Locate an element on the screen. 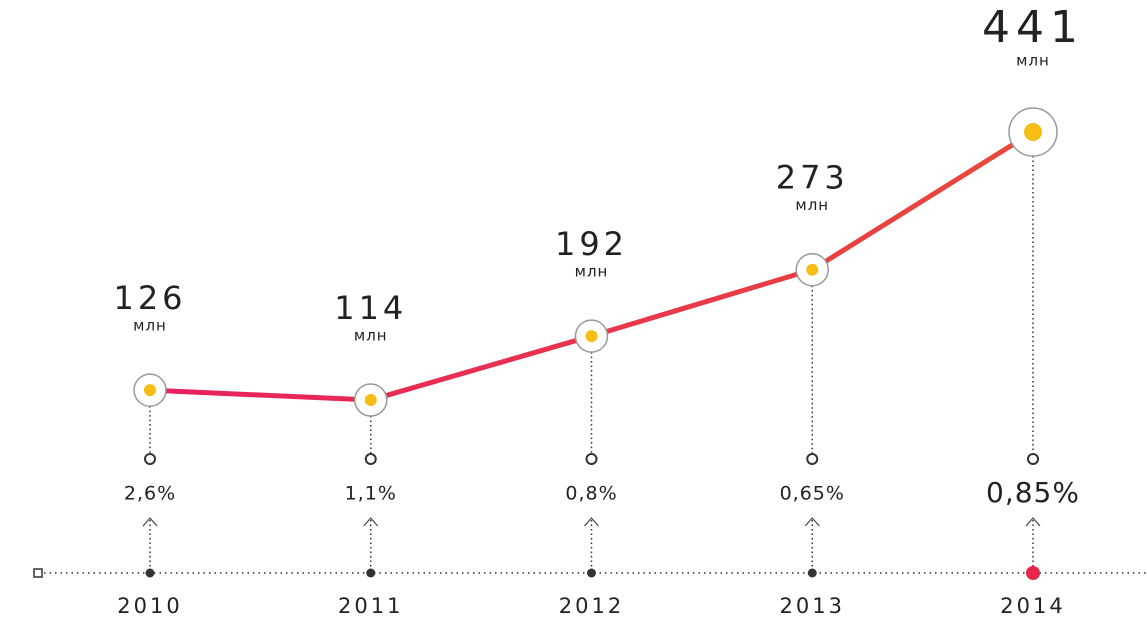 The height and width of the screenshot is (620, 1147). timeline-start is located at coordinates (38, 573).